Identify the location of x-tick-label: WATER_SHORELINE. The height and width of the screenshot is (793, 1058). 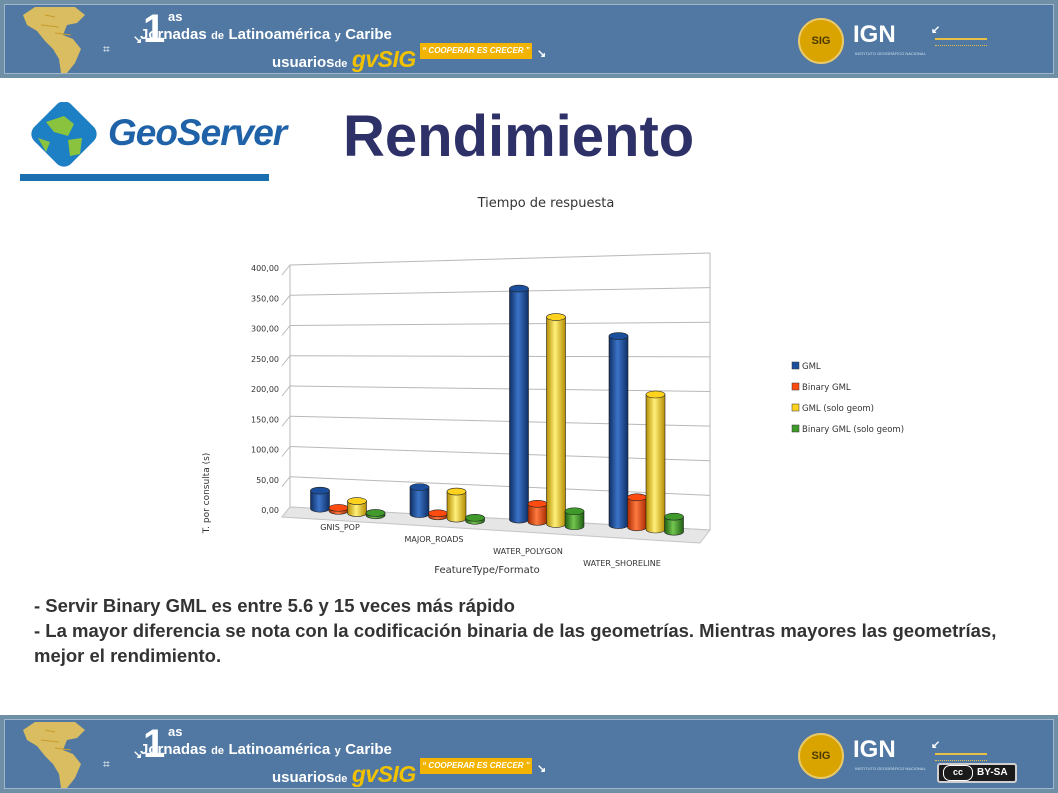
(622, 563).